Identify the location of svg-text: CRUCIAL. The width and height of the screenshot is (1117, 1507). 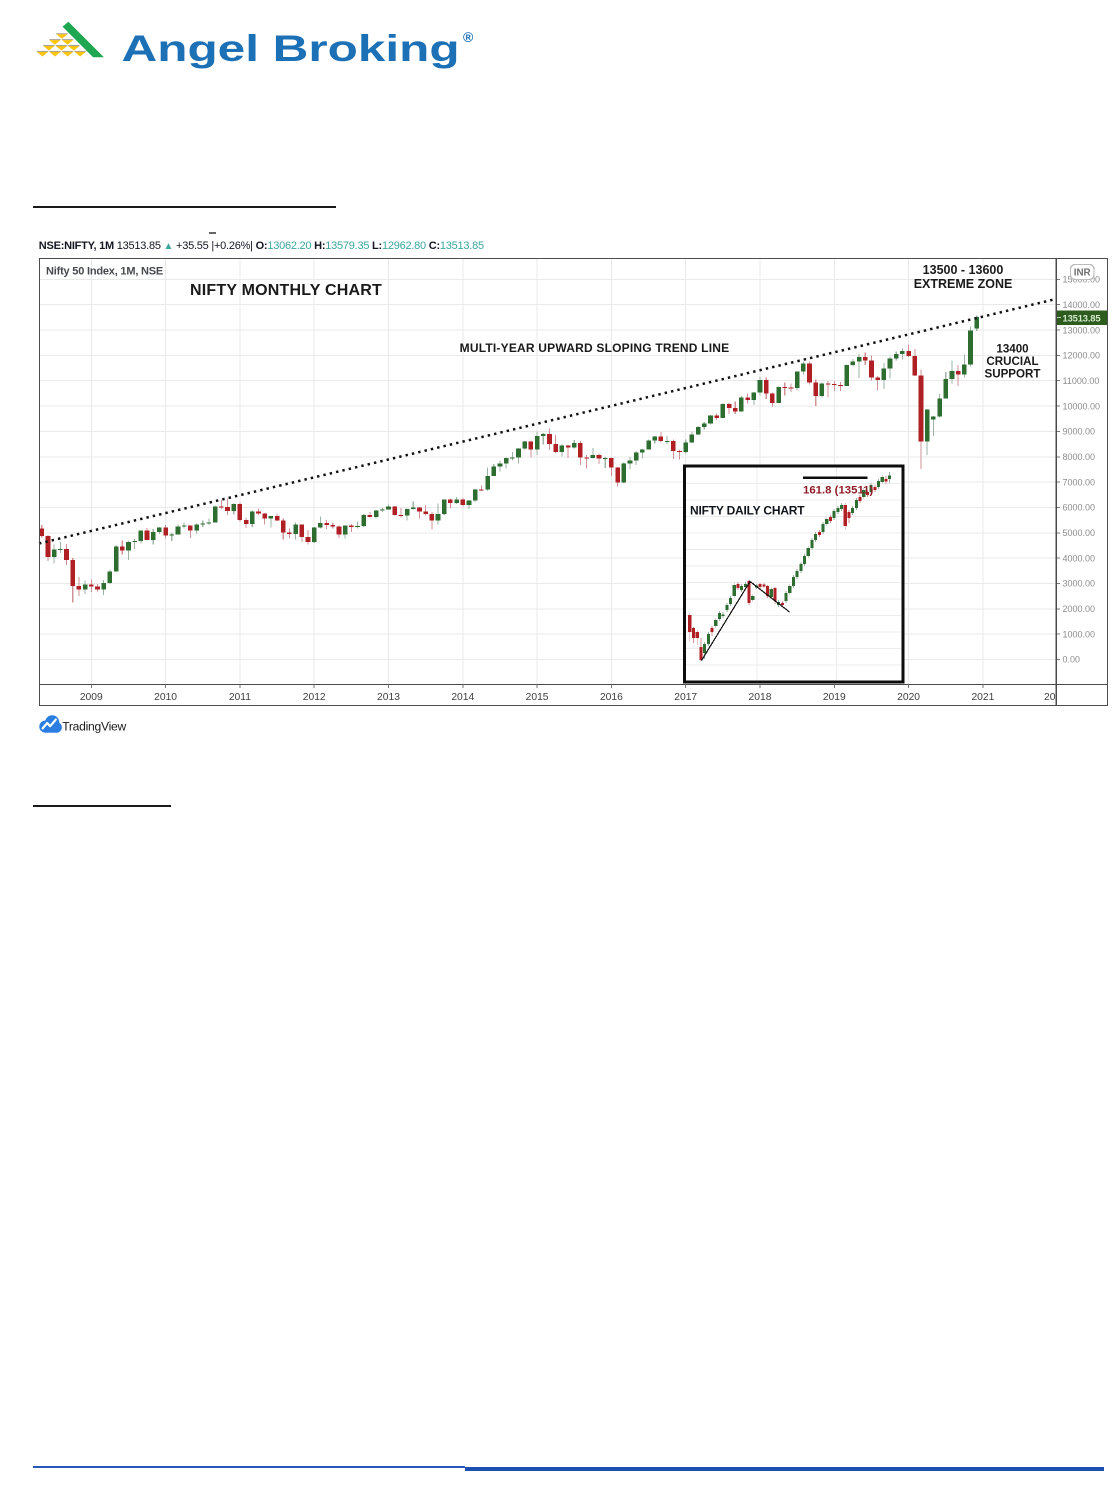
(1012, 361).